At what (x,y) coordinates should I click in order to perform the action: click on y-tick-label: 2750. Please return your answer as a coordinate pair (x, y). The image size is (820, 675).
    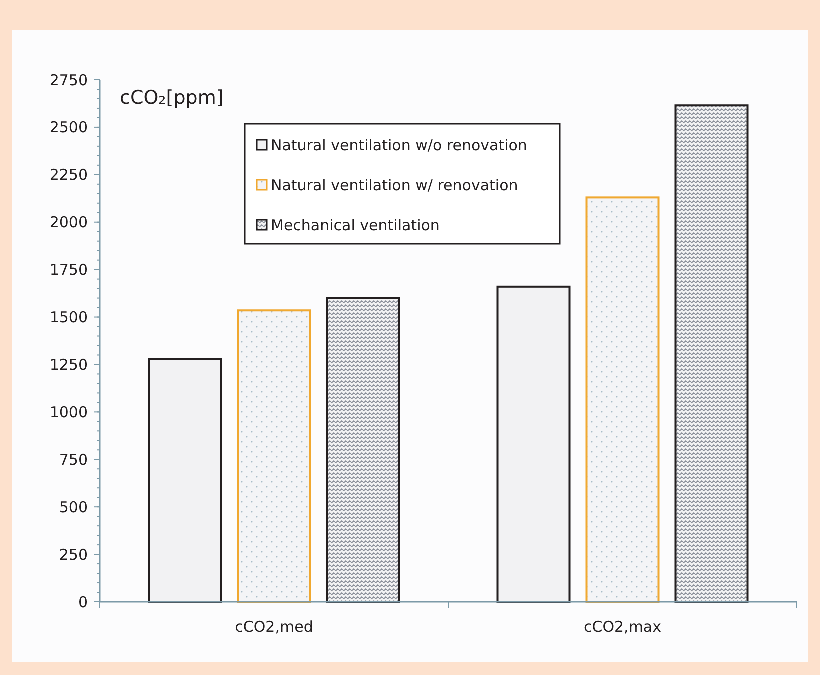
    Looking at the image, I should click on (69, 80).